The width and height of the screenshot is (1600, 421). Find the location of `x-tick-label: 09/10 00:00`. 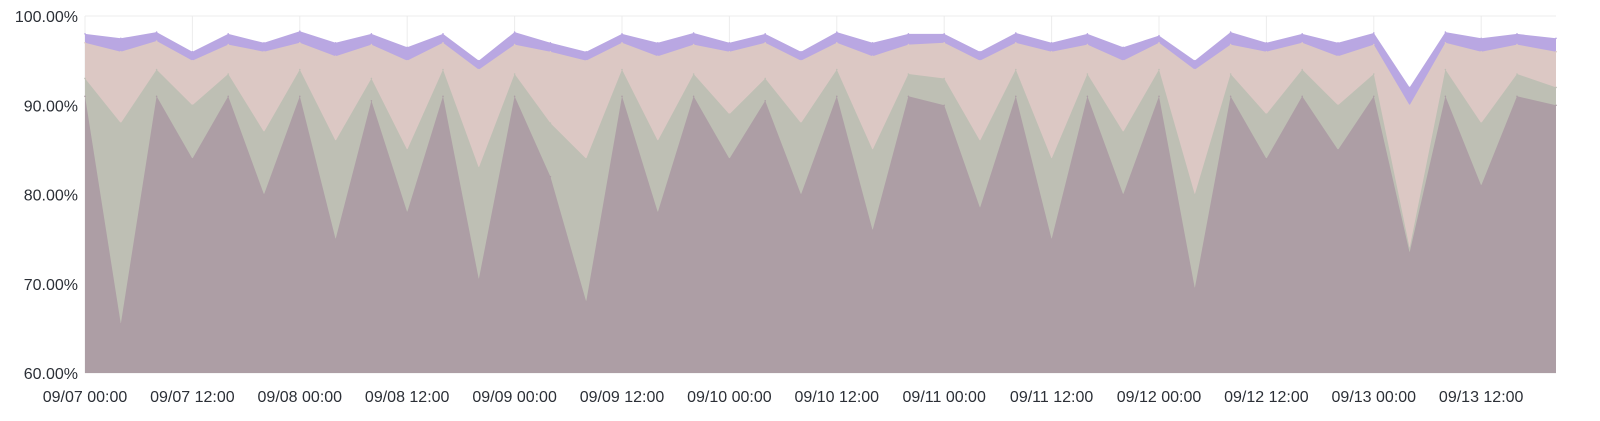

x-tick-label: 09/10 00:00 is located at coordinates (729, 397).